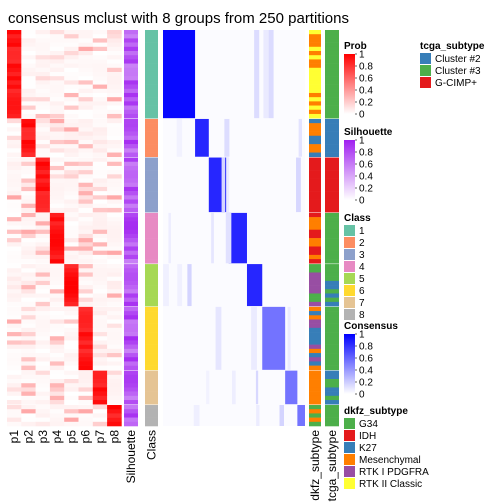 Image resolution: width=504 pixels, height=504 pixels. I want to click on consensus-streak, so click(281, 415).